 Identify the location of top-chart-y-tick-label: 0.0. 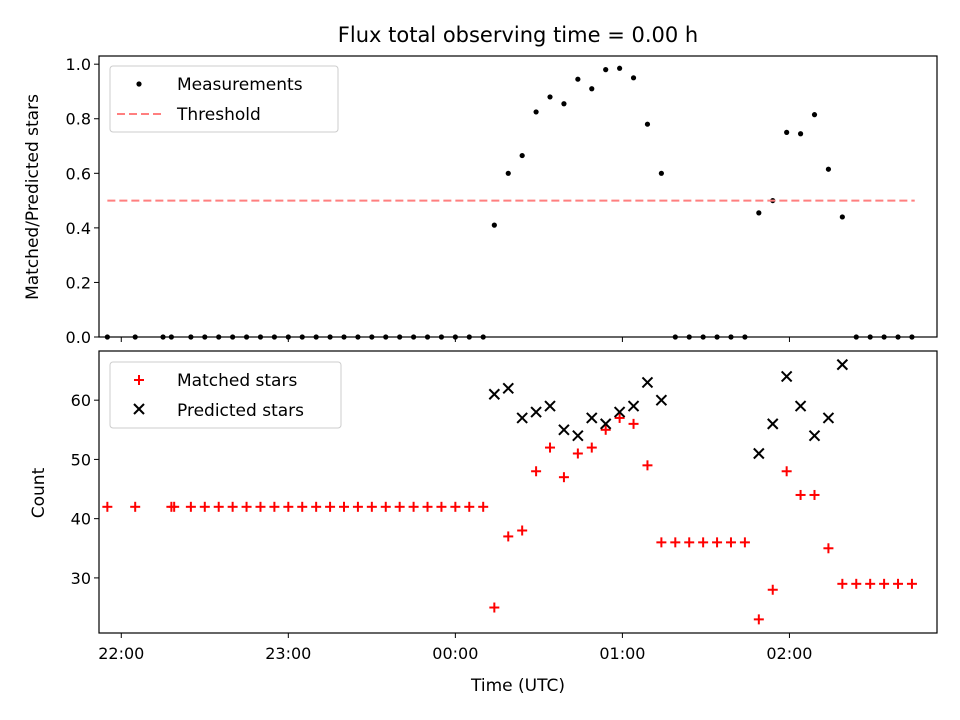
(78, 337).